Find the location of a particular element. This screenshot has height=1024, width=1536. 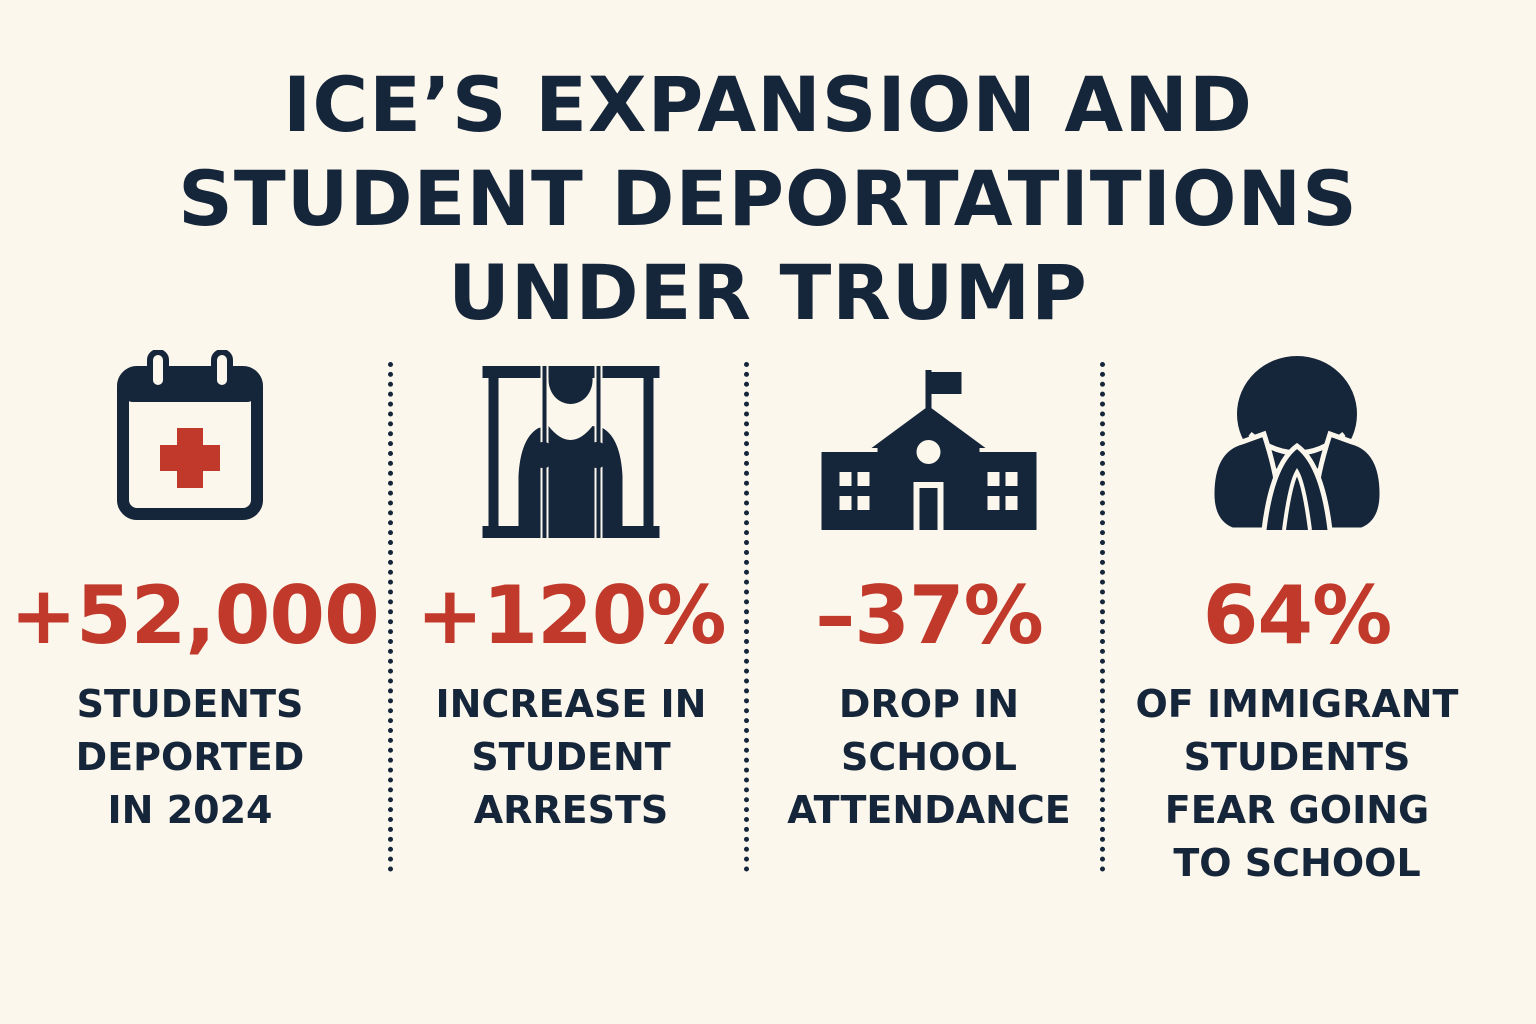

caption-line: DROP IN is located at coordinates (929, 704).